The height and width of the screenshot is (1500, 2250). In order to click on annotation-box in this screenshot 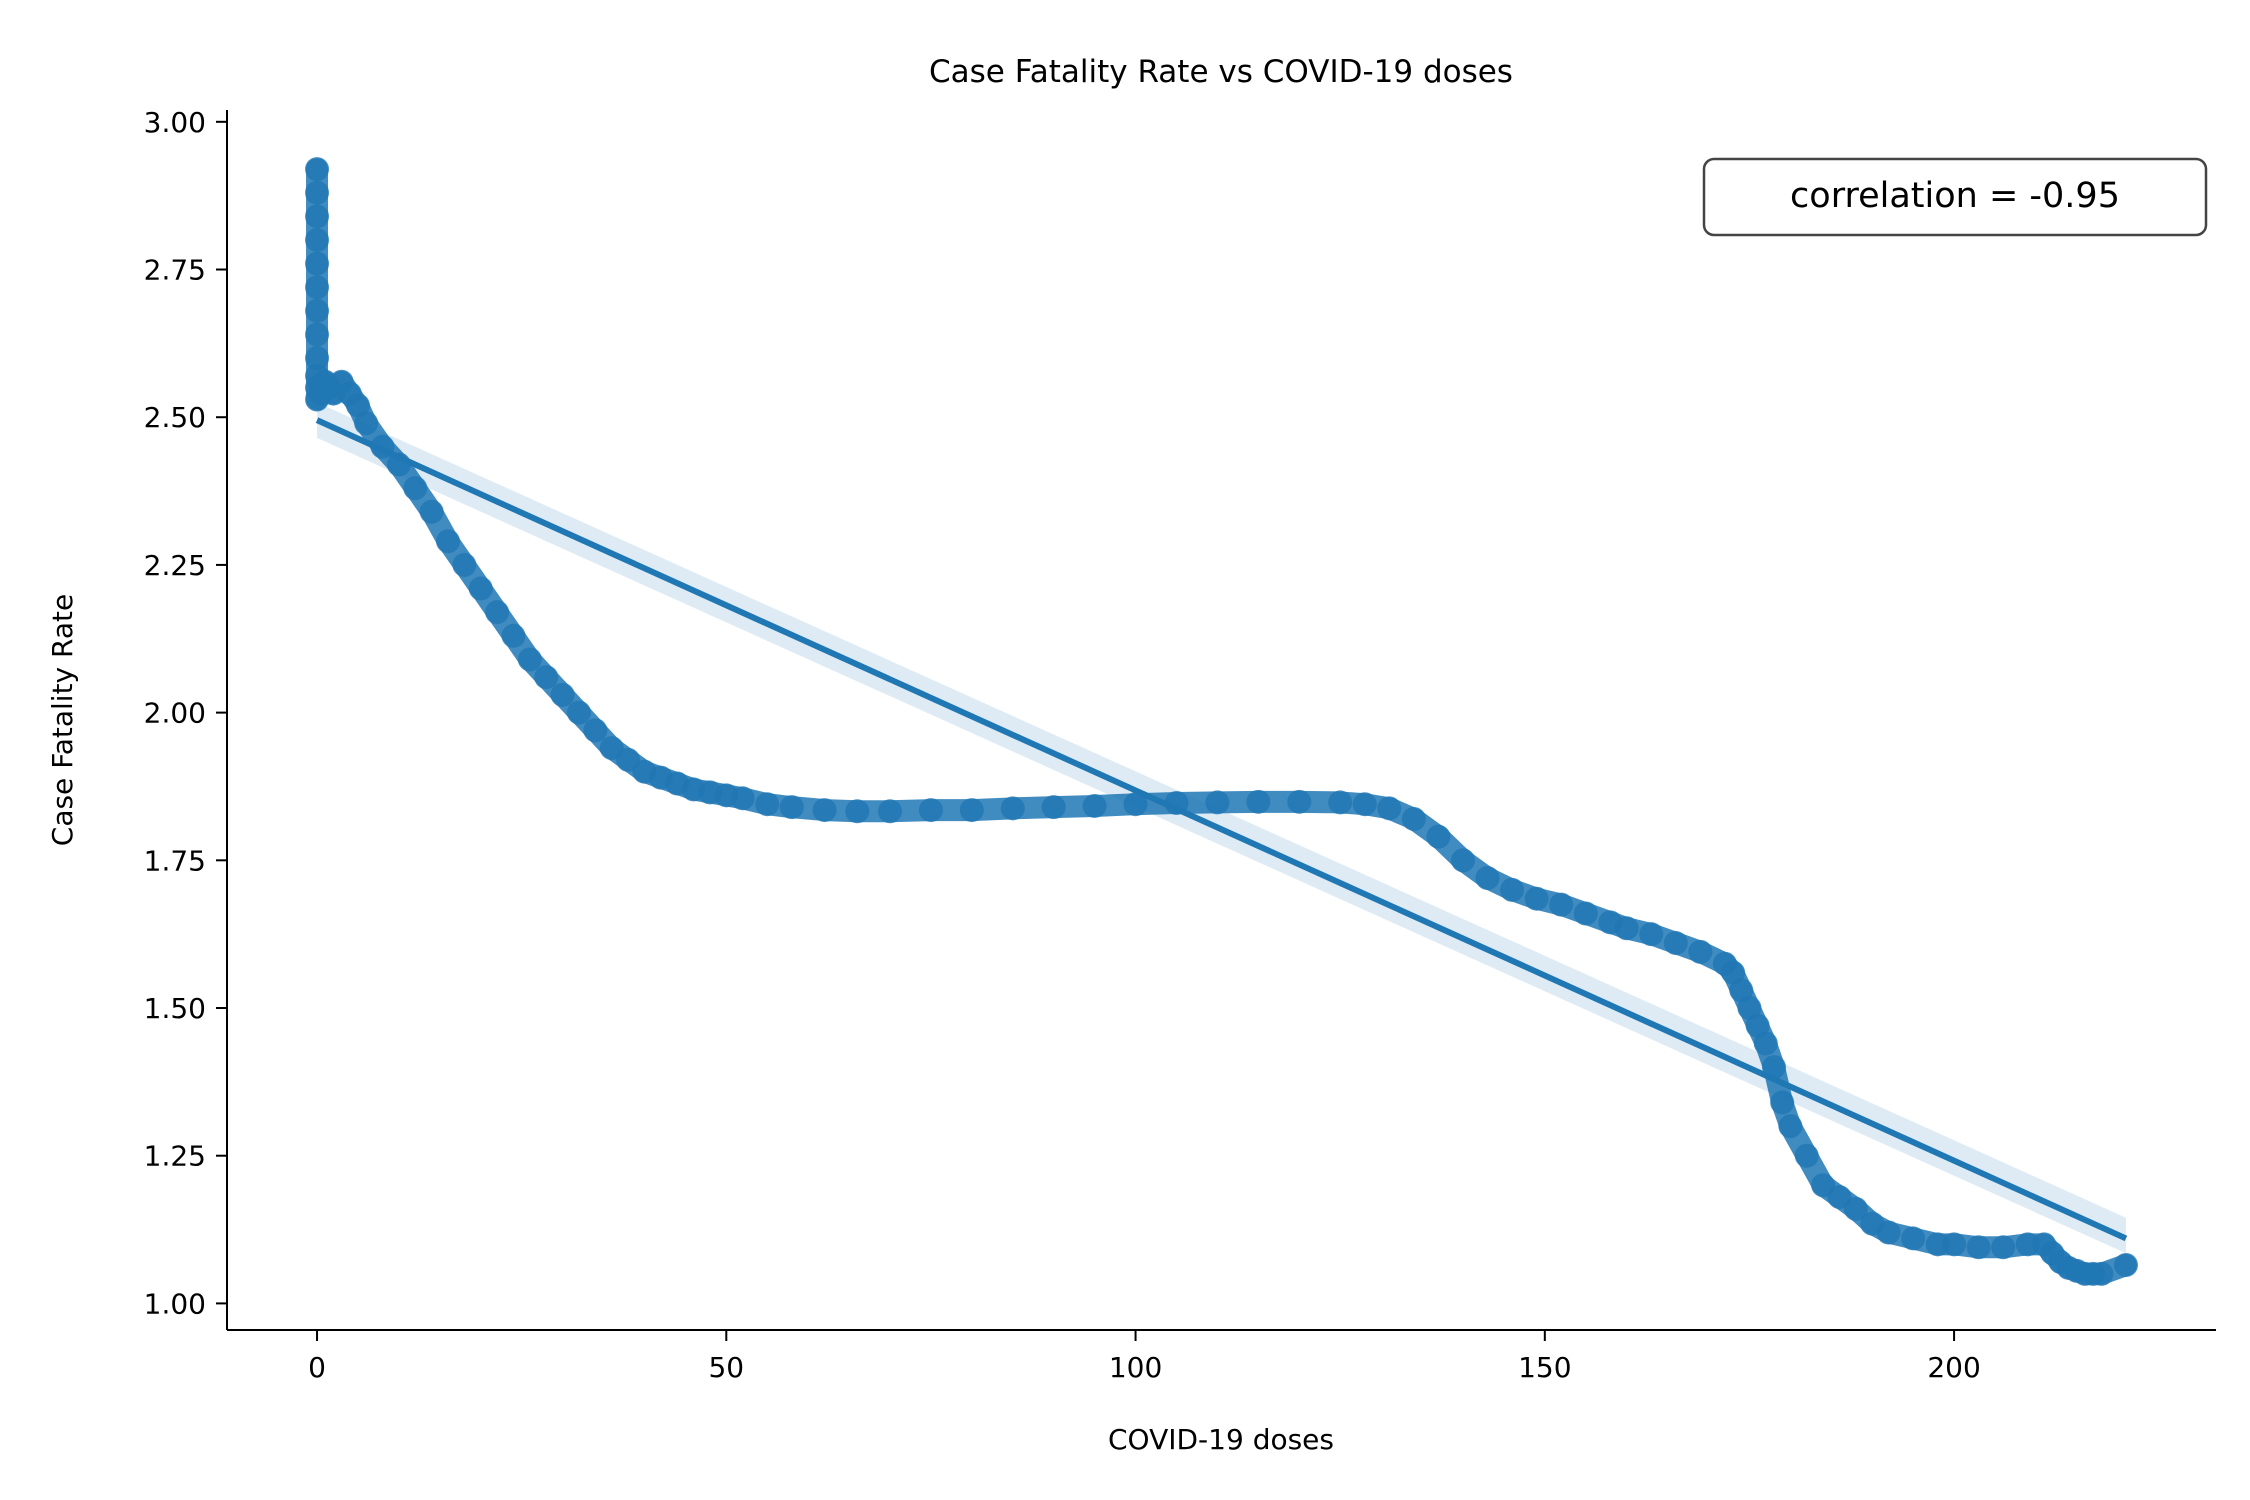, I will do `click(1955, 197)`.